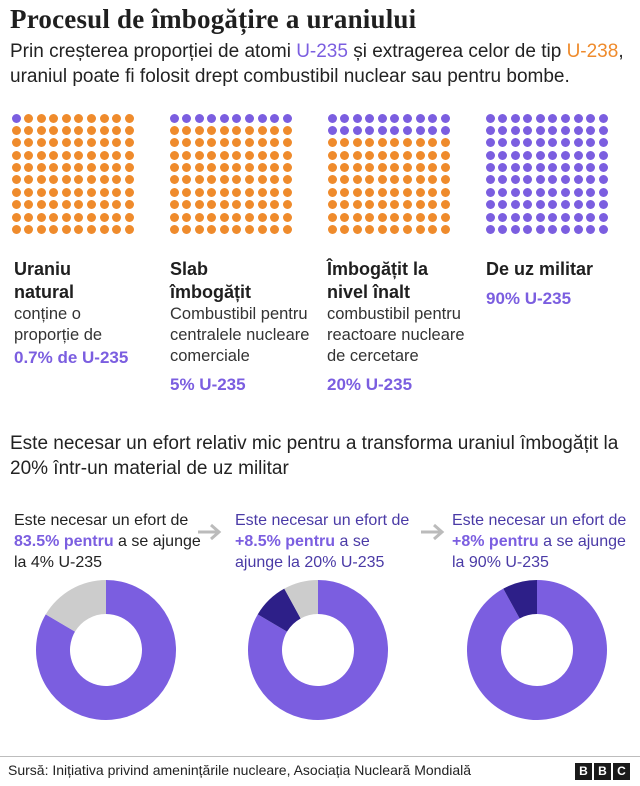 The width and height of the screenshot is (640, 786). I want to click on effort-post: a se ajunge la 20% U-235, so click(310, 552).